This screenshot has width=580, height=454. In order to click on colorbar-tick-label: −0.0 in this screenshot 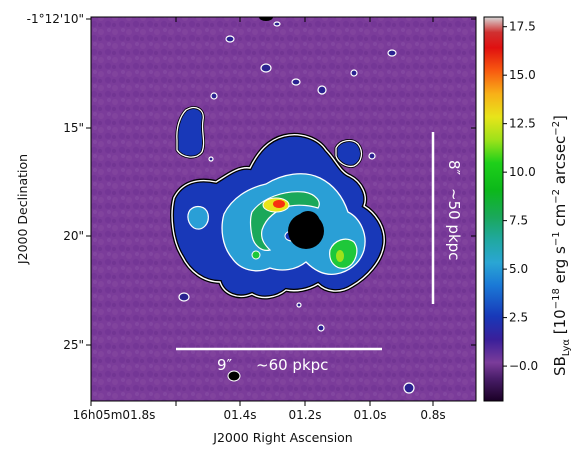, I will do `click(523, 366)`.